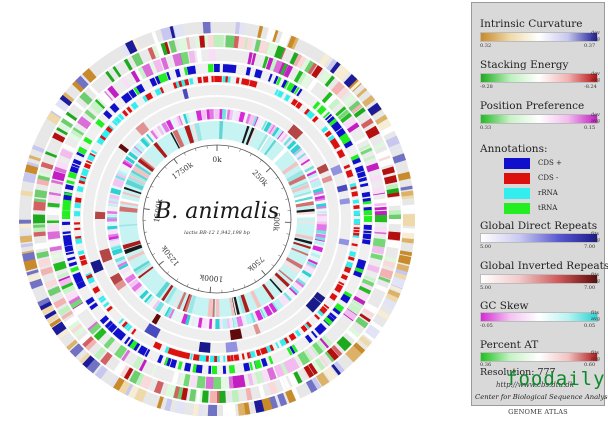  Describe the element at coordinates (539, 226) in the screenshot. I see `legend-direct-repeats-title: Global Direct Repeats` at that location.